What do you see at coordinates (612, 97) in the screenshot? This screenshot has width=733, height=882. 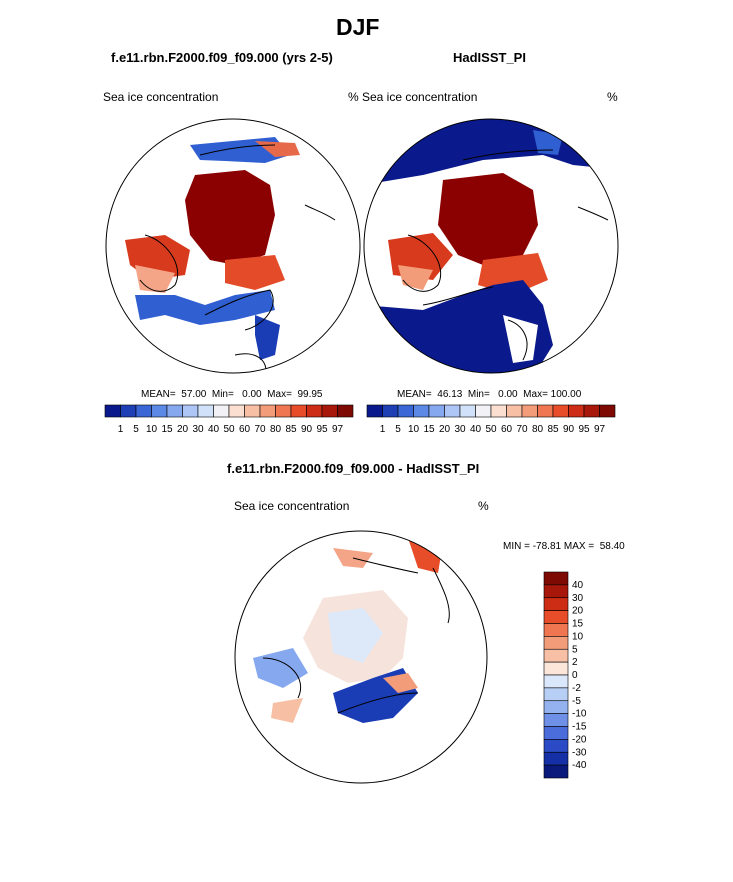 I see `obs-units-label: %` at bounding box center [612, 97].